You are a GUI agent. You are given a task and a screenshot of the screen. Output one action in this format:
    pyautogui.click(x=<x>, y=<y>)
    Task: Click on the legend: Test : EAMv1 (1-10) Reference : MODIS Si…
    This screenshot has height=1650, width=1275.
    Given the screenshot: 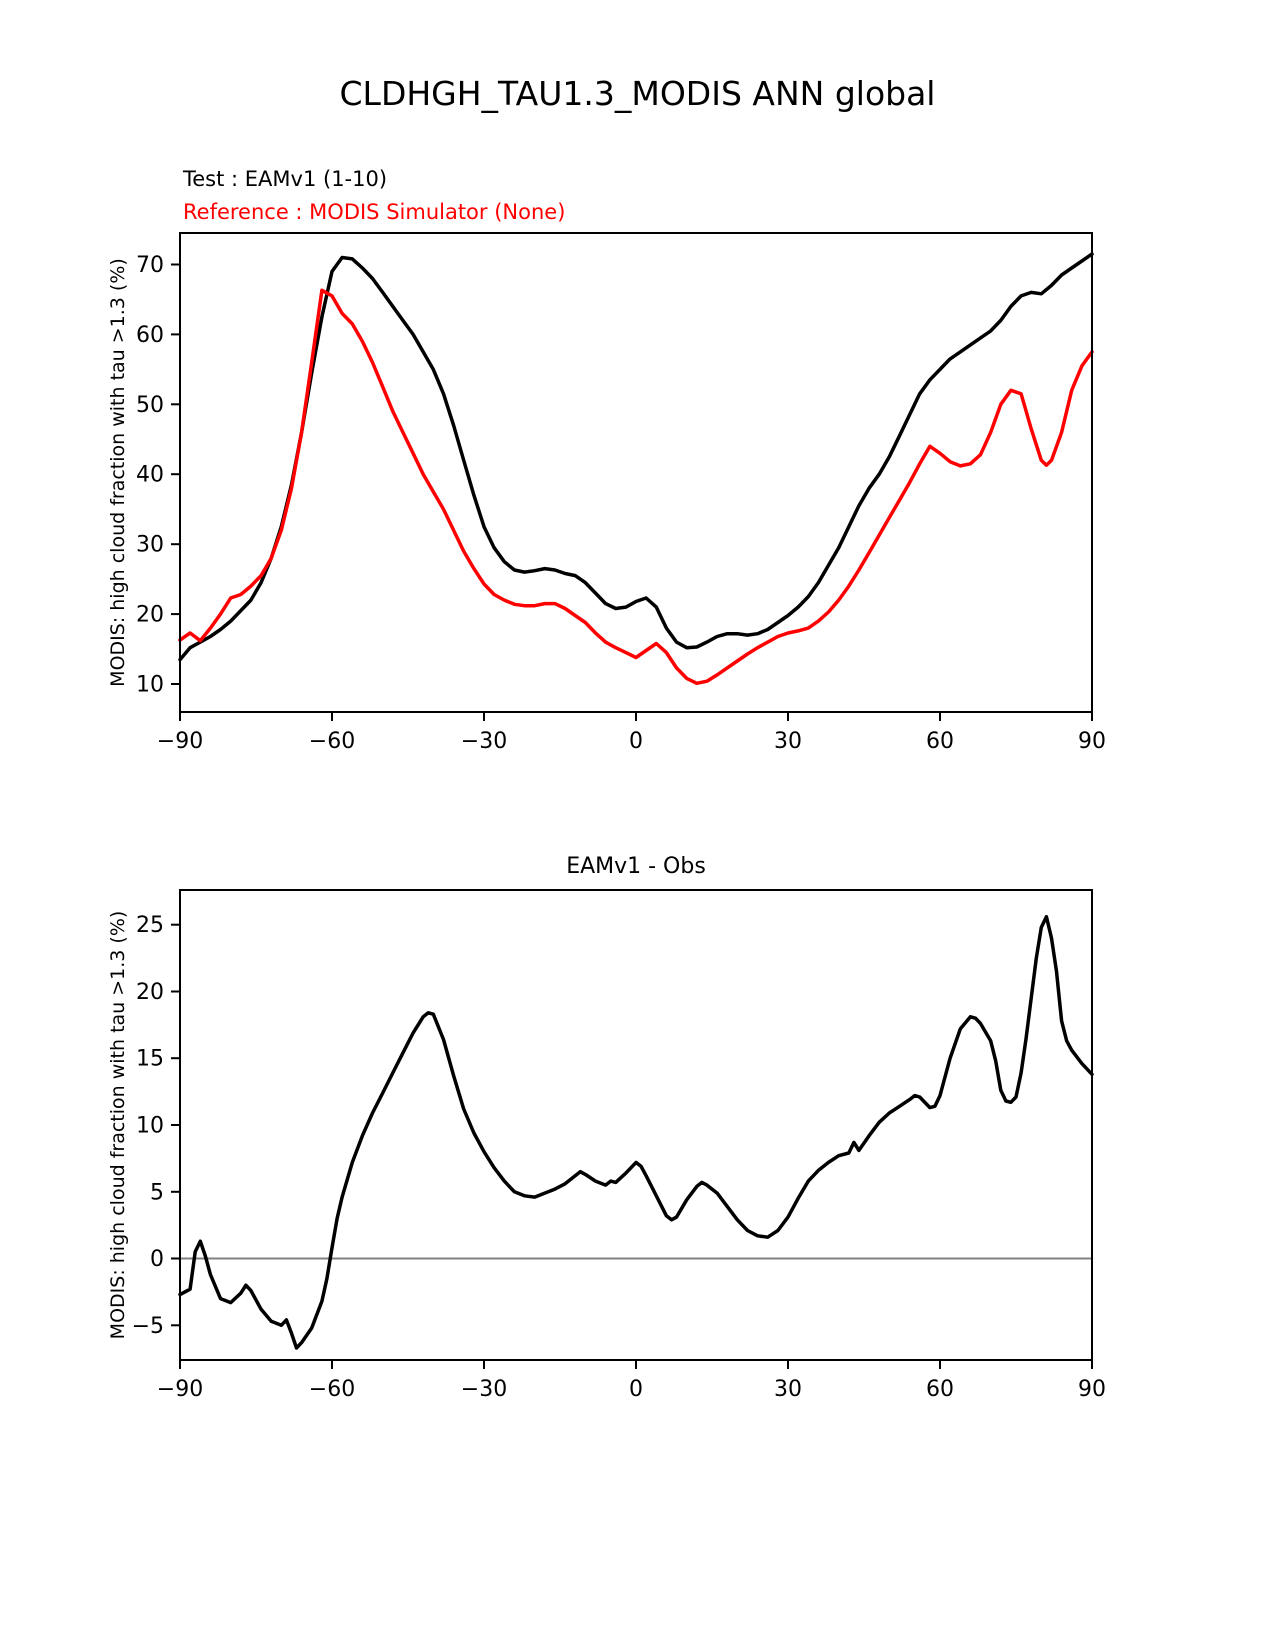 What is the action you would take?
    pyautogui.click(x=374, y=196)
    